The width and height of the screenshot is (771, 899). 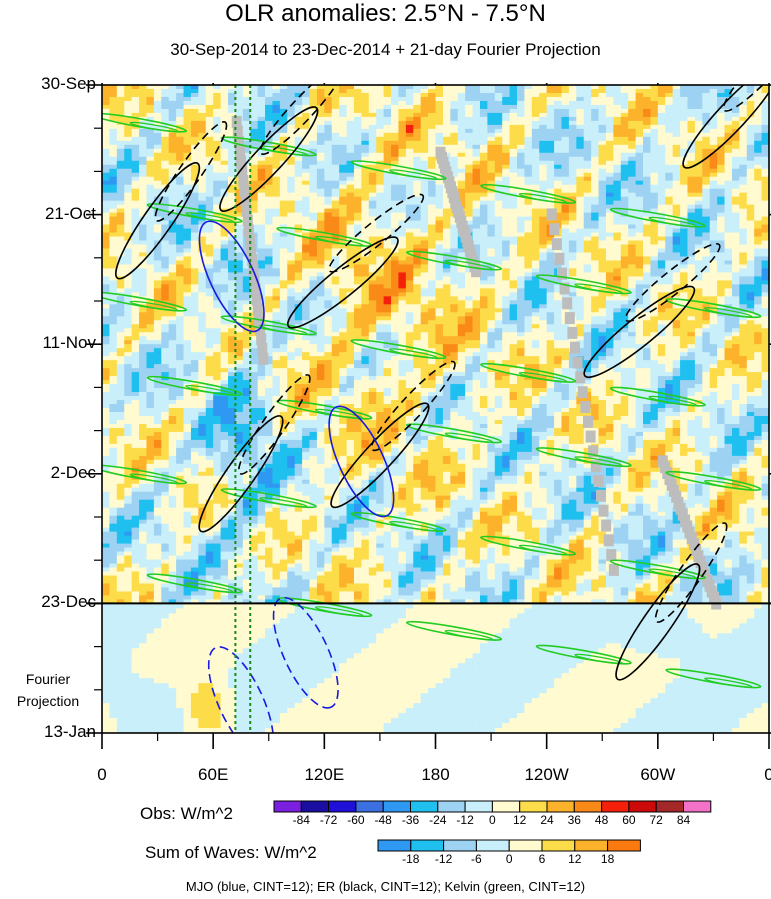 What do you see at coordinates (385, 13) in the screenshot?
I see `chart-title: OLR anomalies: 2.5°N - 7.5°N` at bounding box center [385, 13].